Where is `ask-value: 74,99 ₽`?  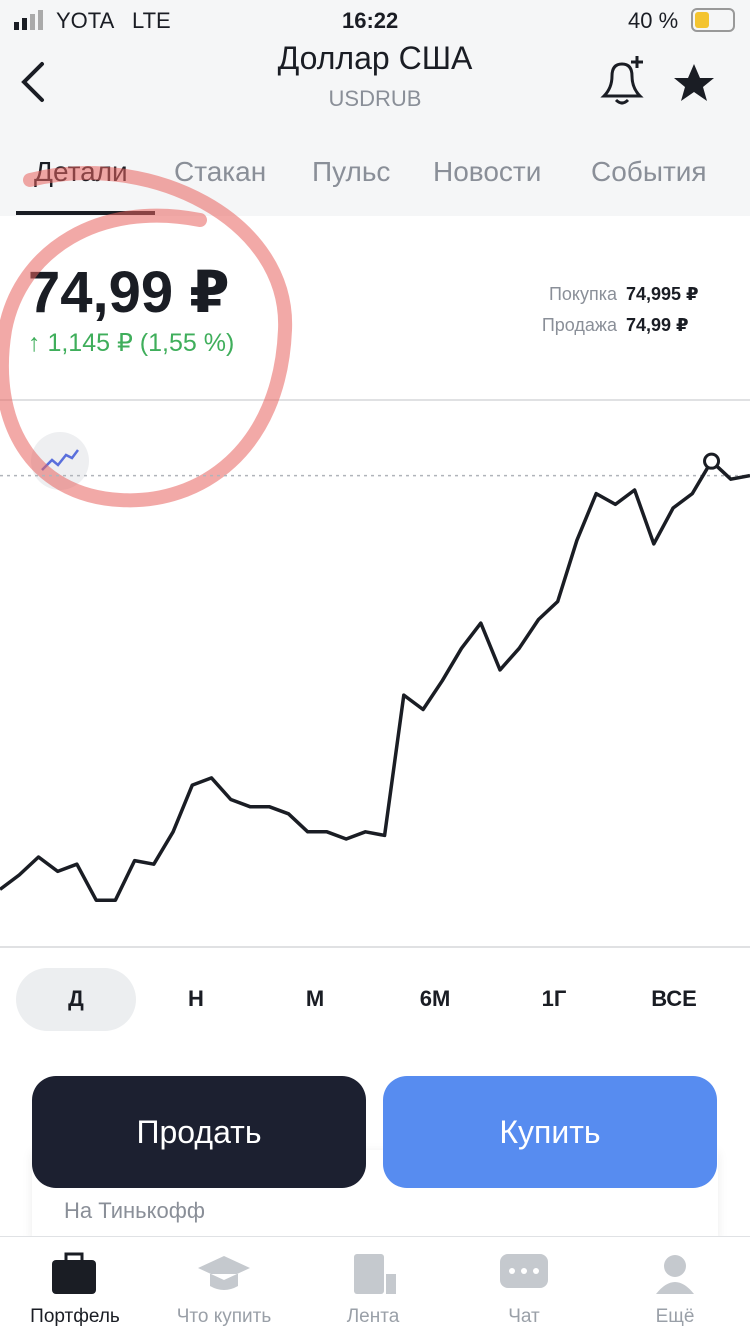
ask-value: 74,99 ₽ is located at coordinates (657, 325).